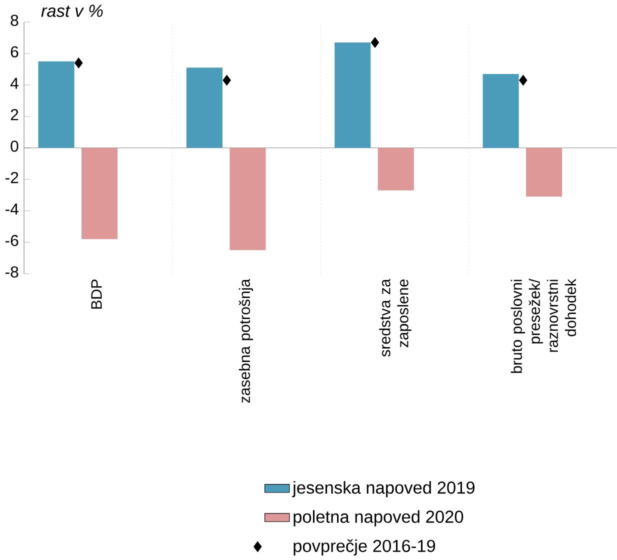 This screenshot has width=617, height=560. What do you see at coordinates (14, 83) in the screenshot?
I see `y-tick-label: 4` at bounding box center [14, 83].